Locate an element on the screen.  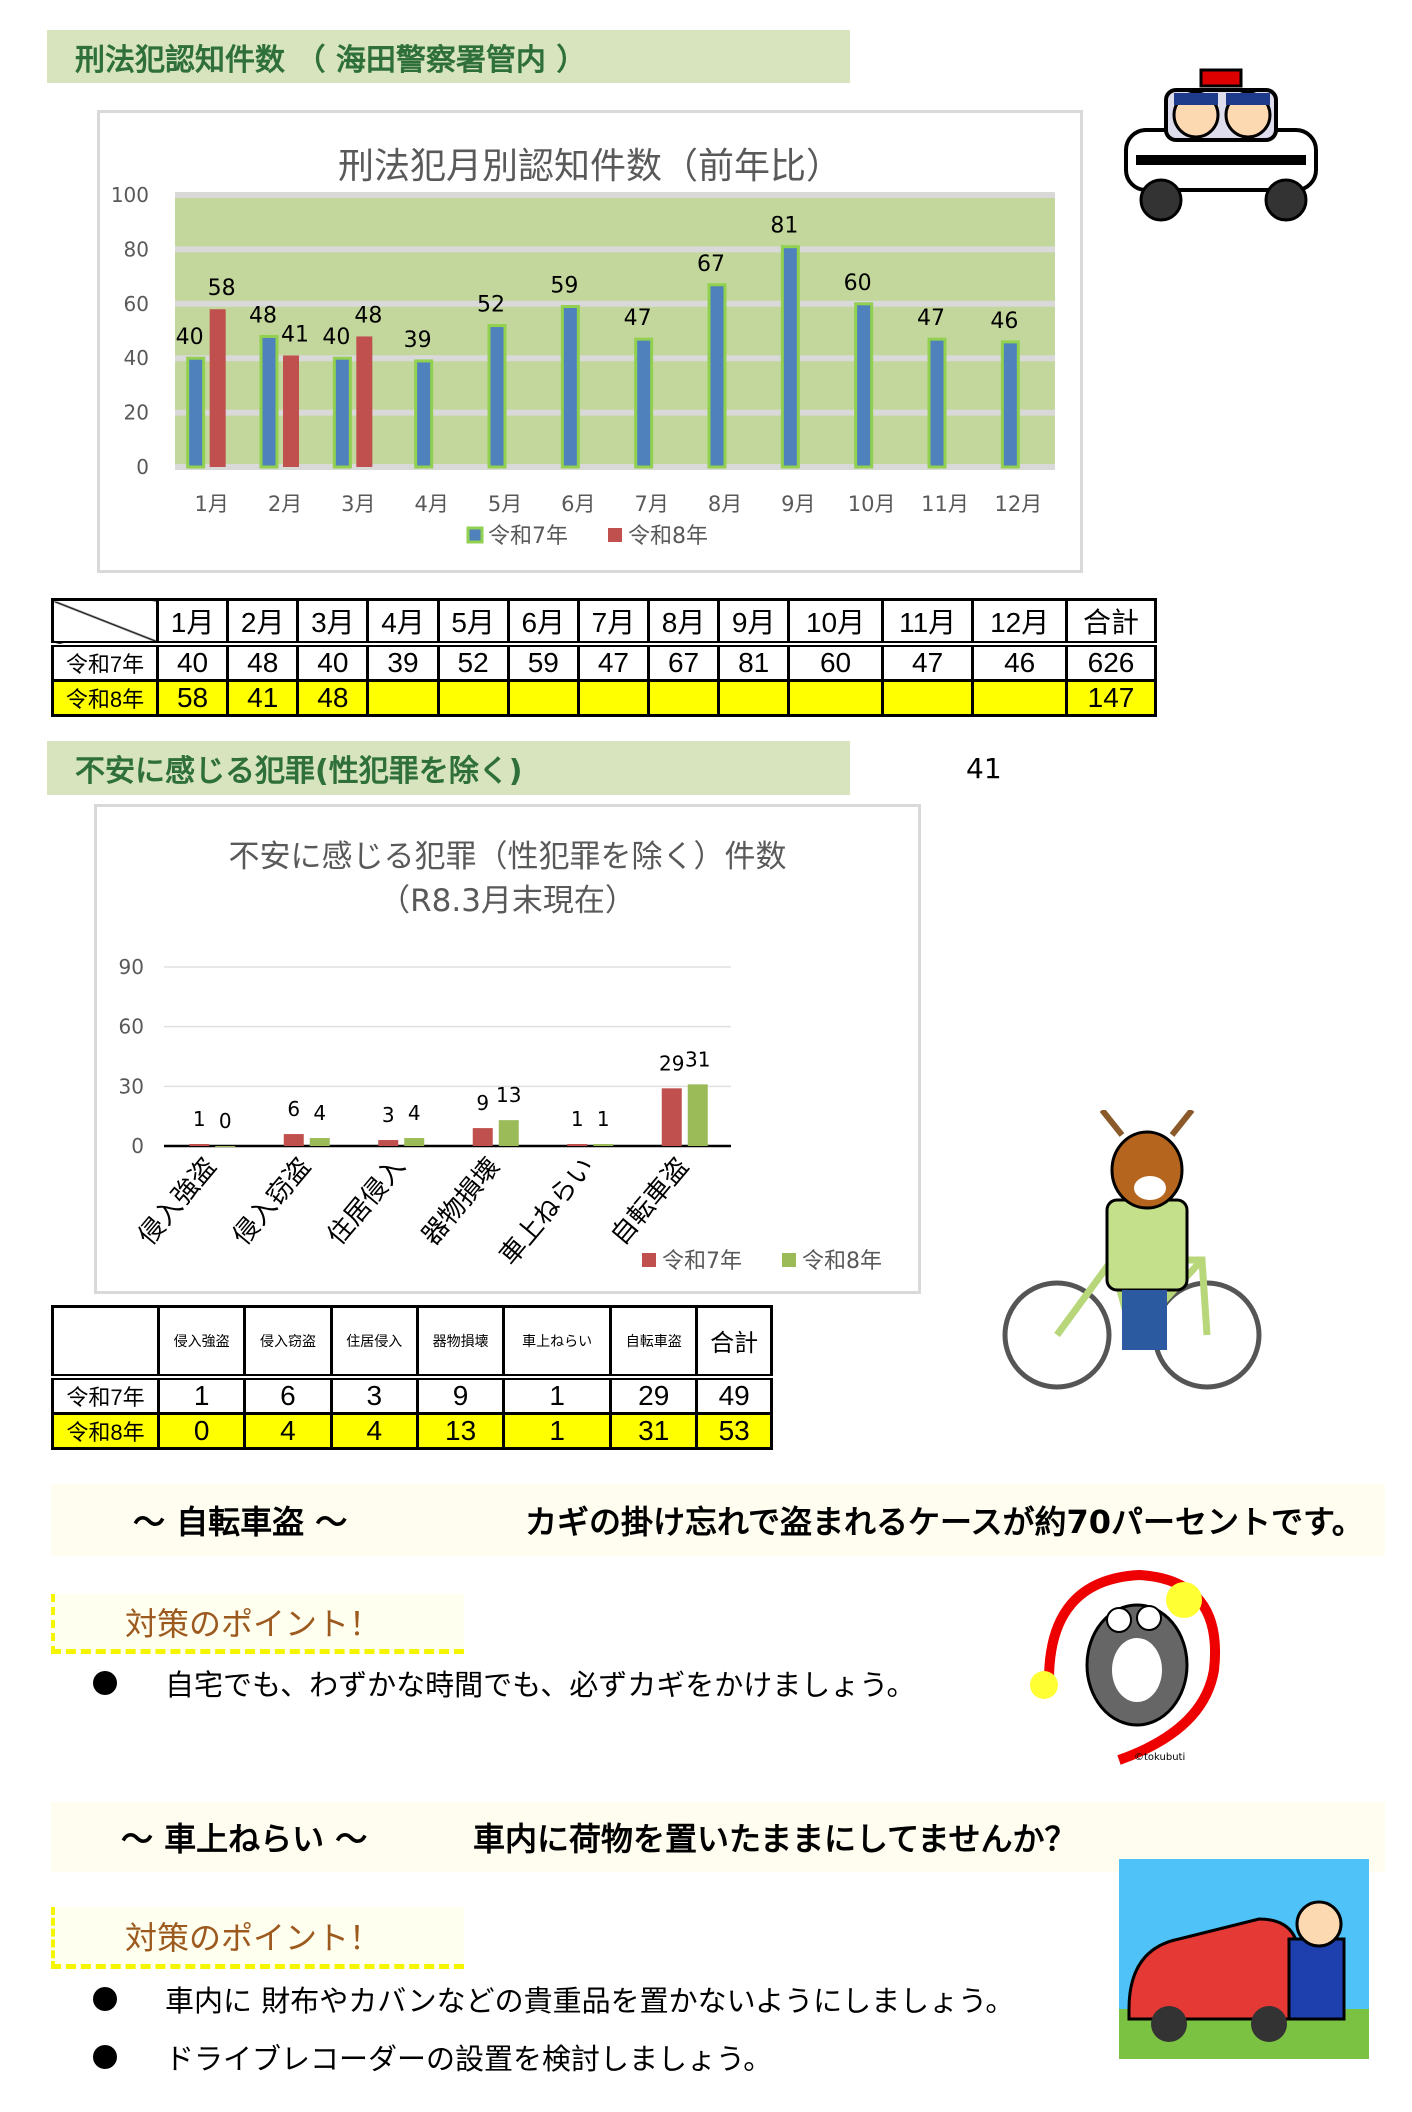
data-label: 6 is located at coordinates (293, 1109).